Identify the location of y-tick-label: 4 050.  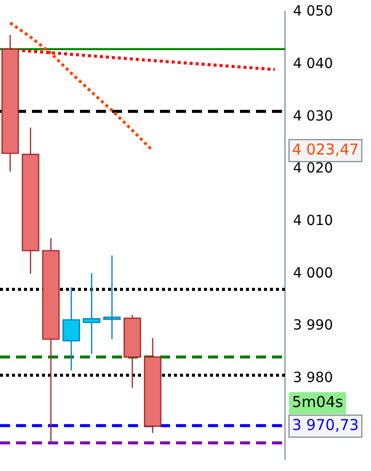
(313, 12).